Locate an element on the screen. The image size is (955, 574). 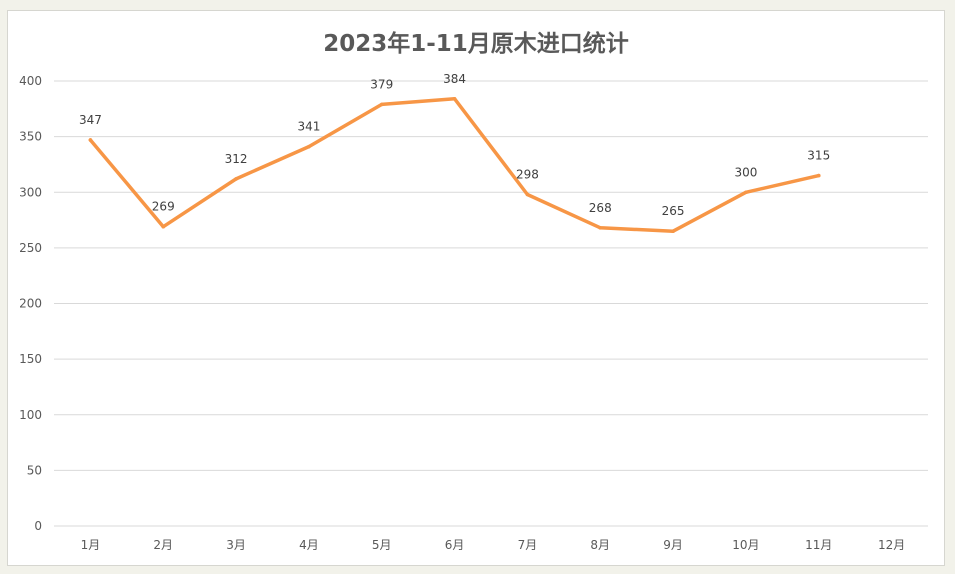
x-tick-label: 1月 is located at coordinates (91, 545).